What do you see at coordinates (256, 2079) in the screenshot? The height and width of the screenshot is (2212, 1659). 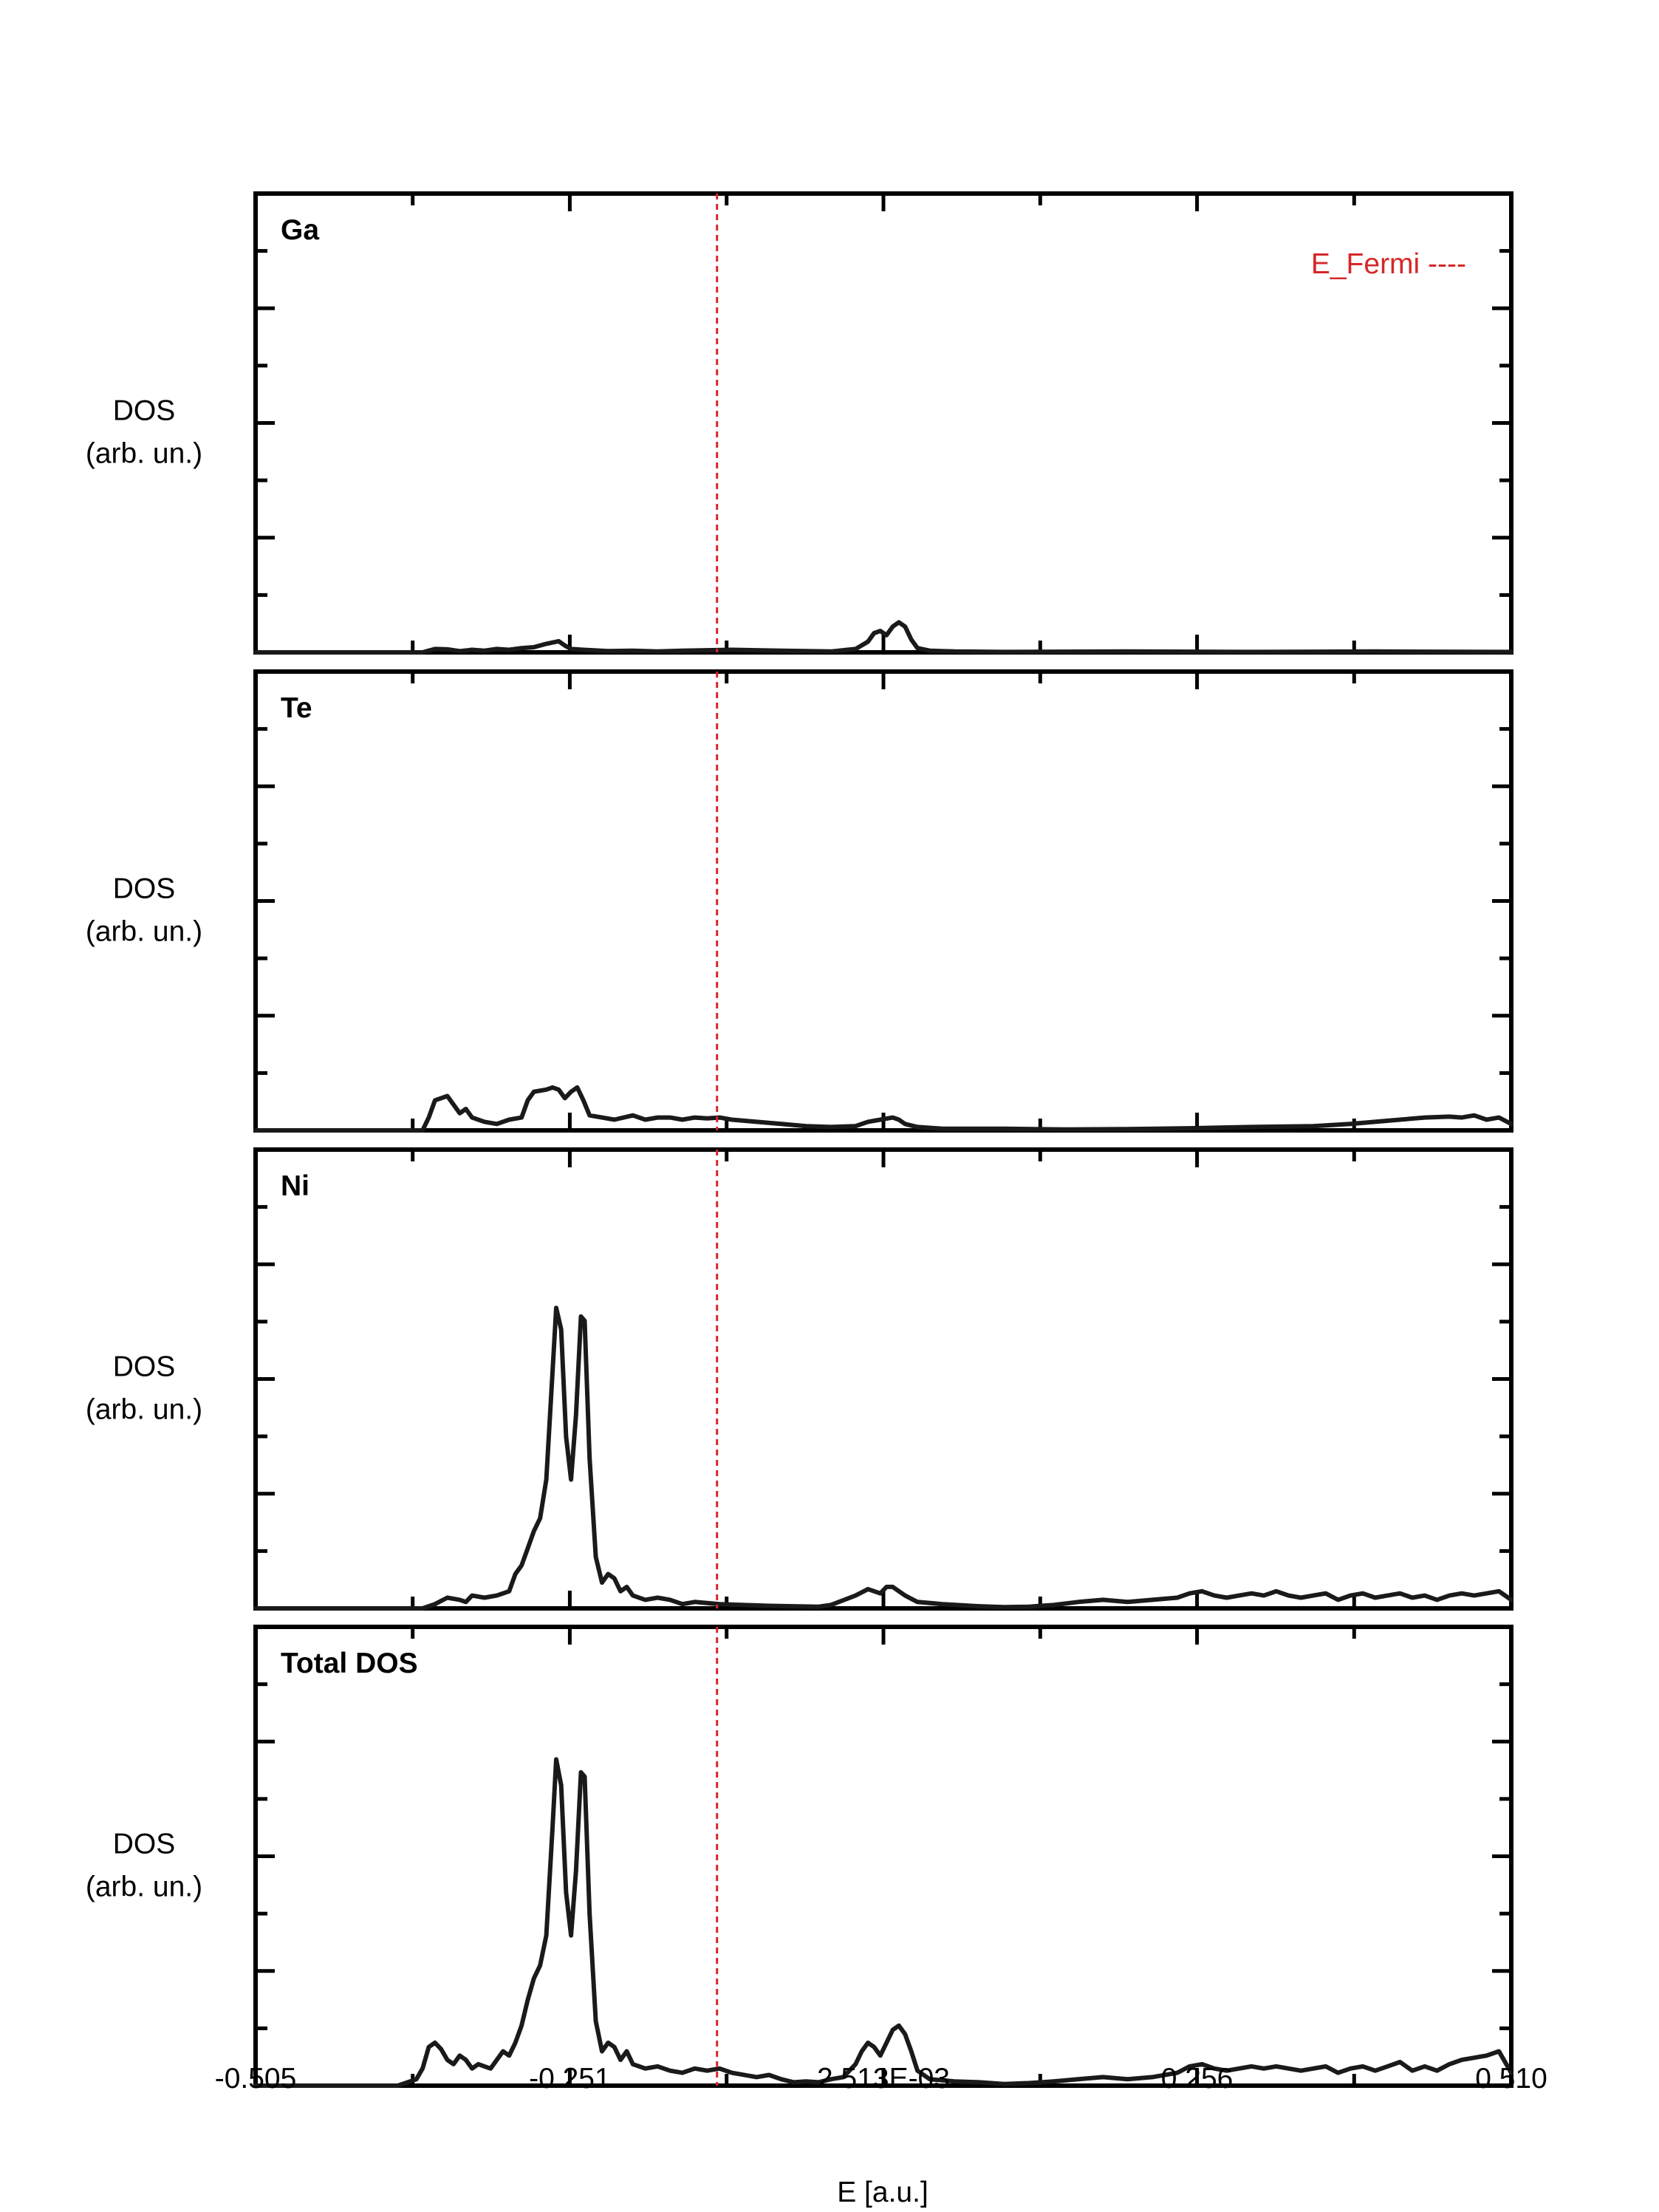 I see `x-tick-label: -0.505` at bounding box center [256, 2079].